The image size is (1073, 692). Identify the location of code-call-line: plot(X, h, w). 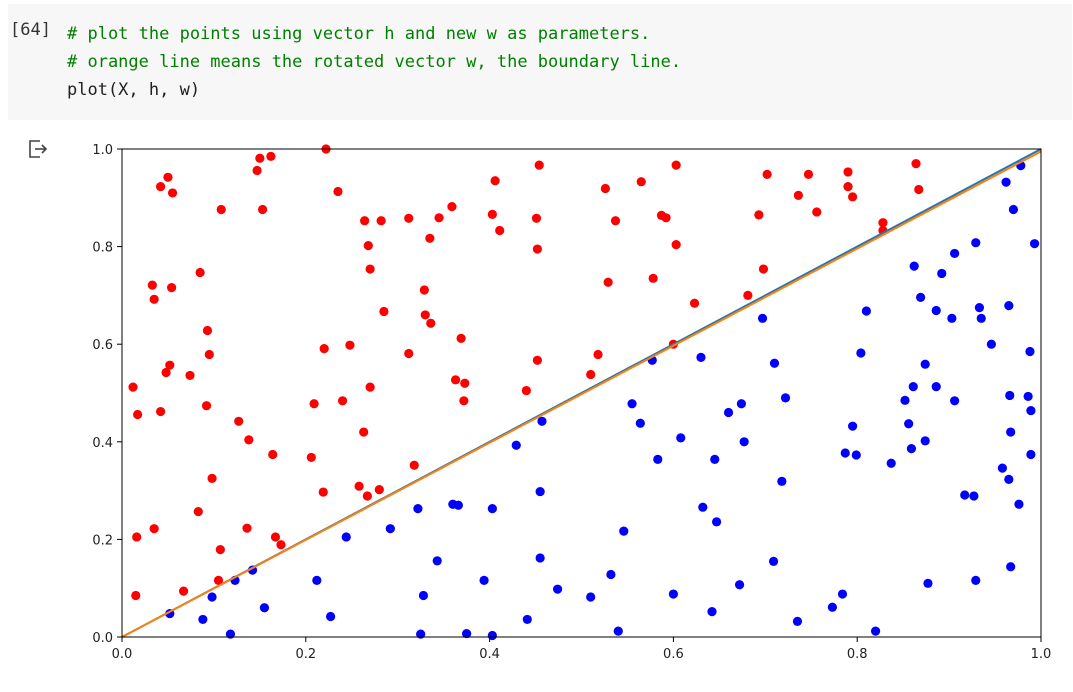
(134, 90).